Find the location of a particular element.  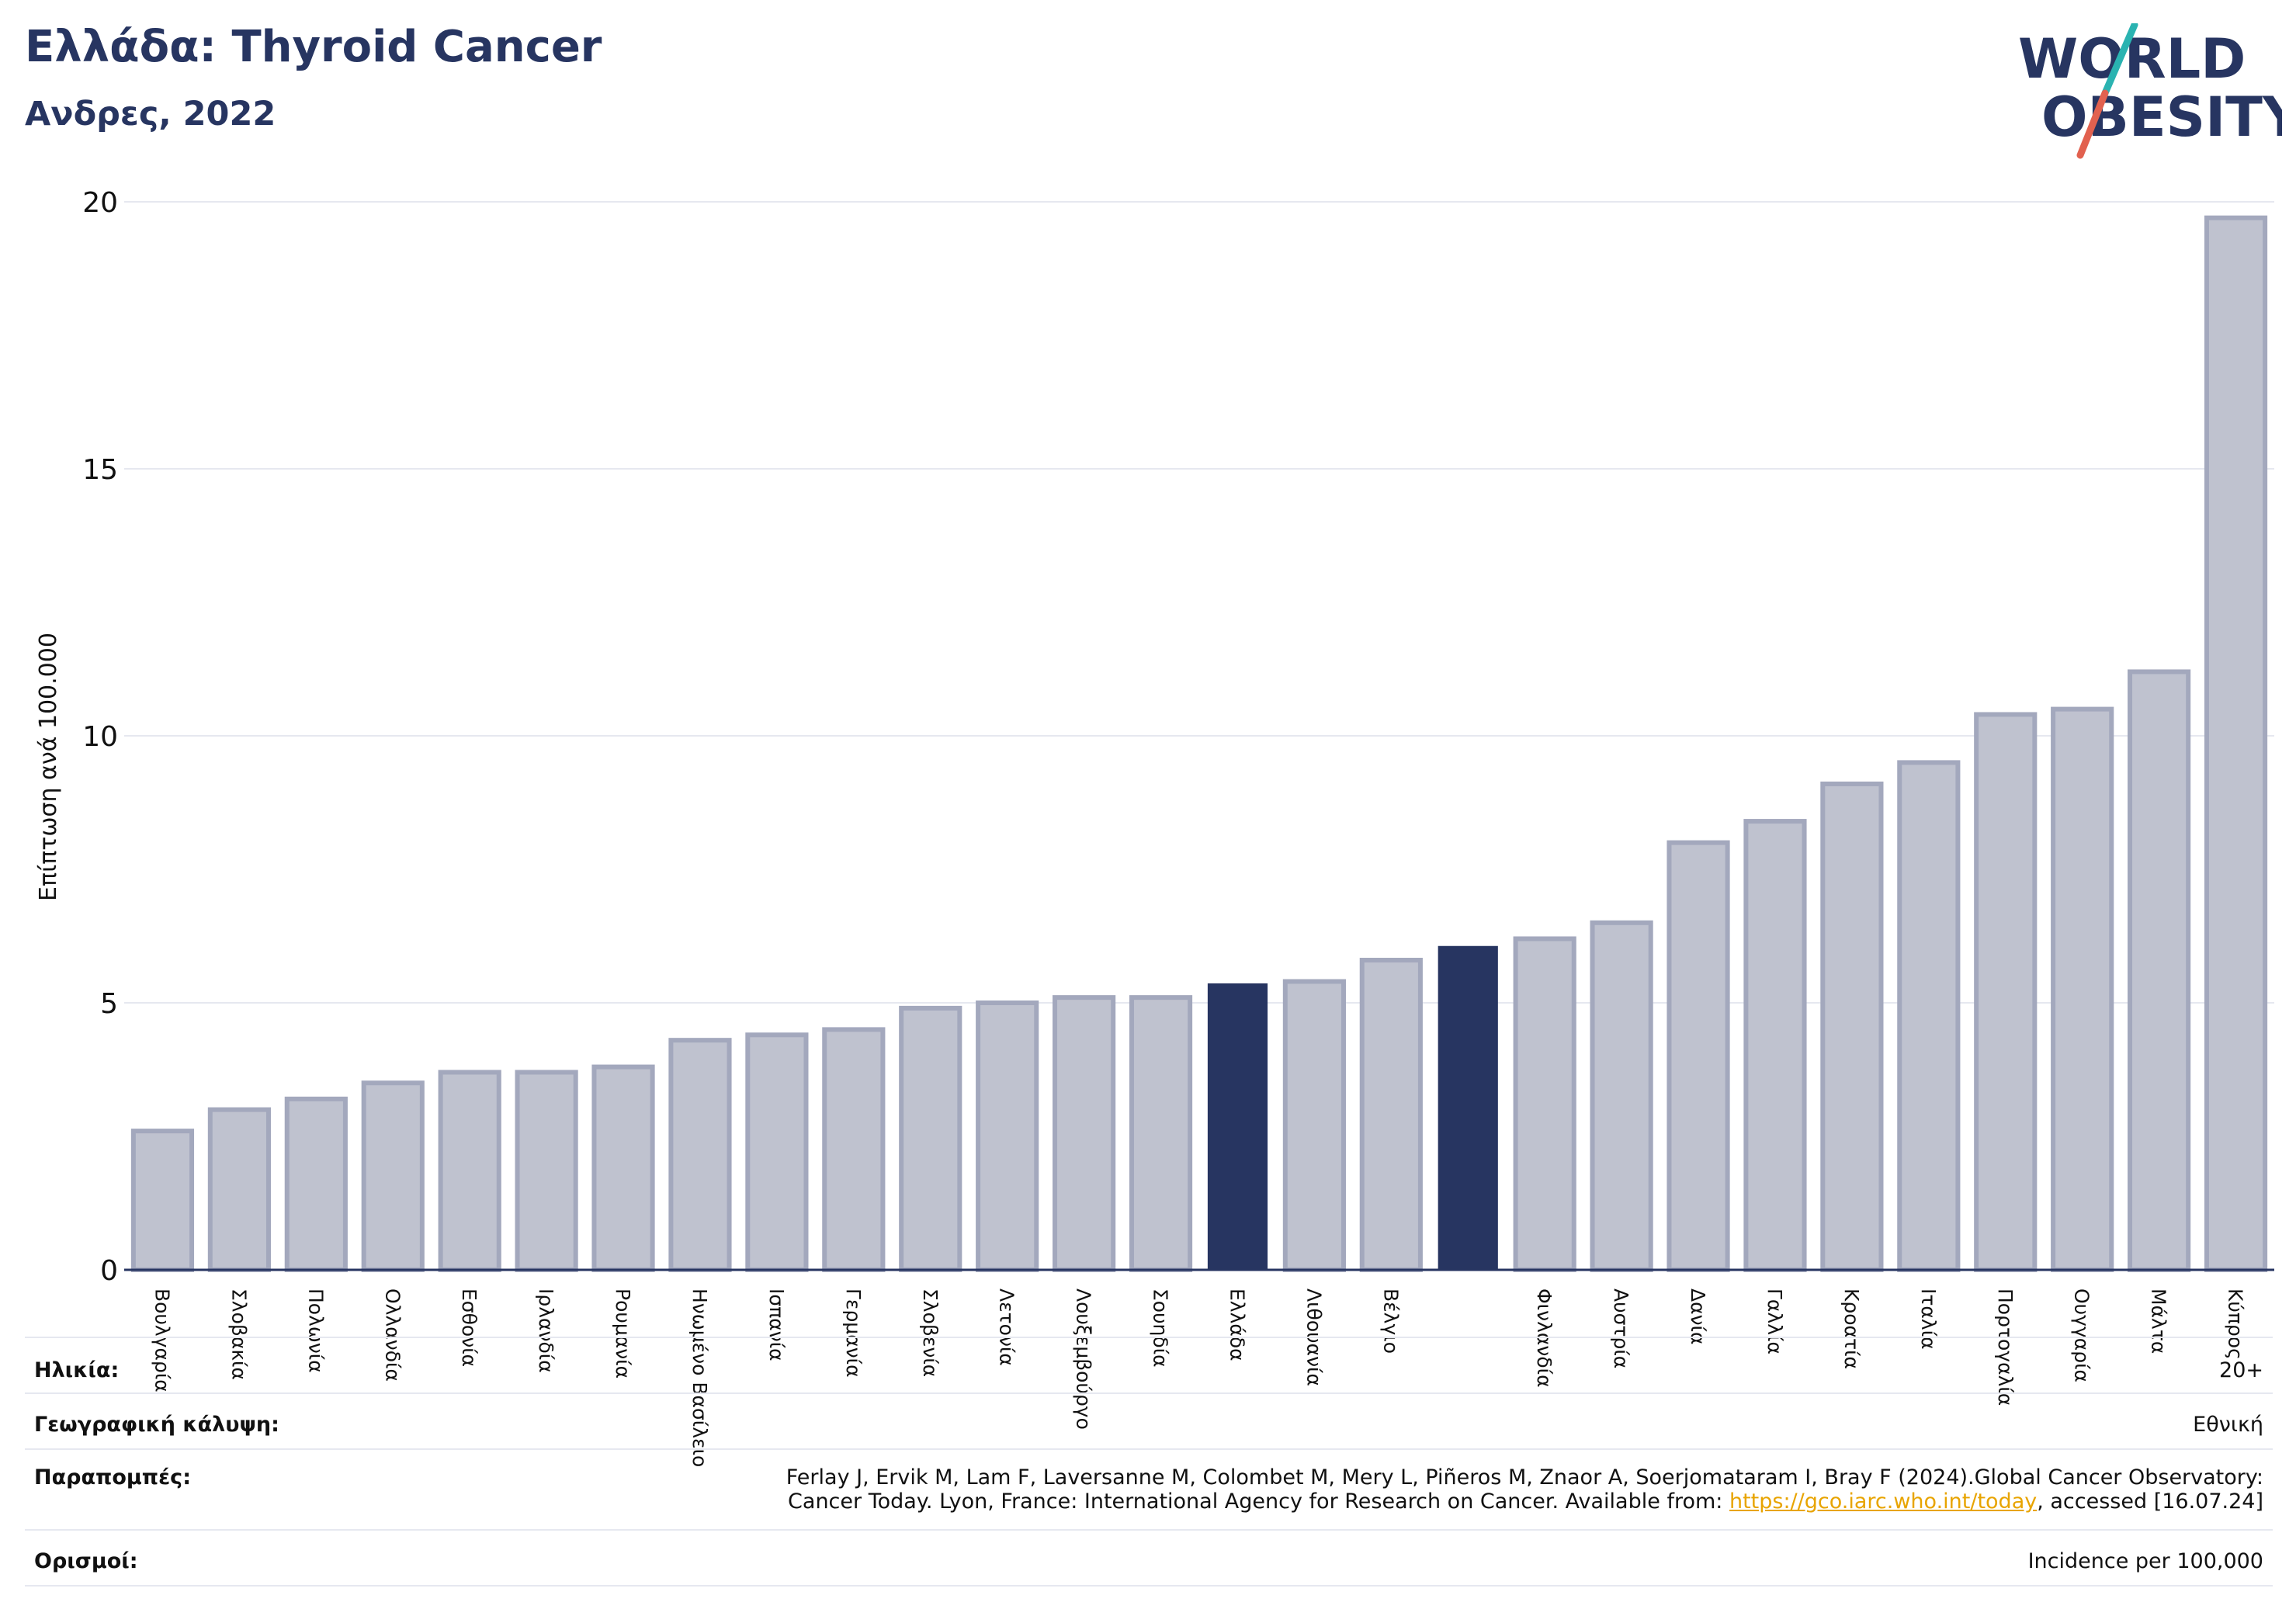

x-tick-label: Ισπανία is located at coordinates (776, 1324).